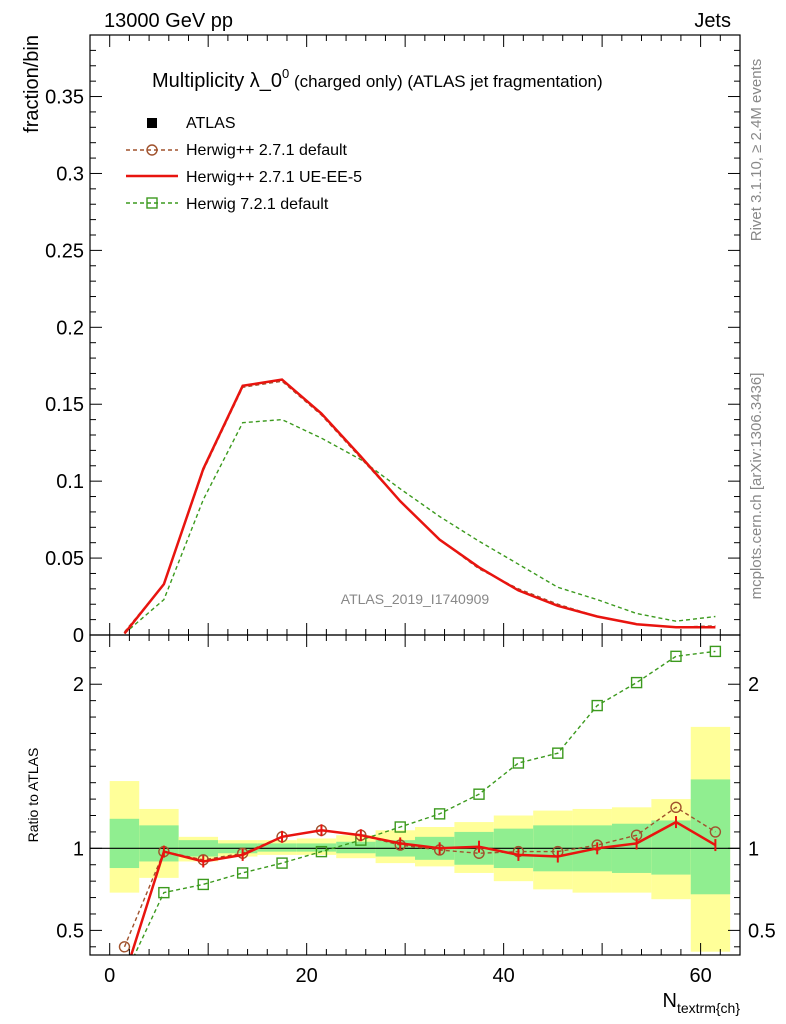  I want to click on legend-marker-herwigpp-default, so click(152, 150).